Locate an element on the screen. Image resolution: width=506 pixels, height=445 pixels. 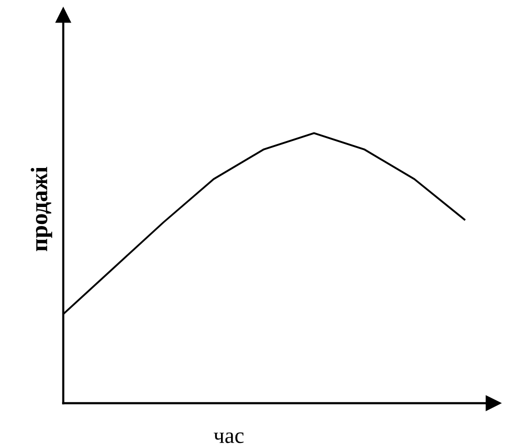
y-axis-title: продажі is located at coordinates (41, 209).